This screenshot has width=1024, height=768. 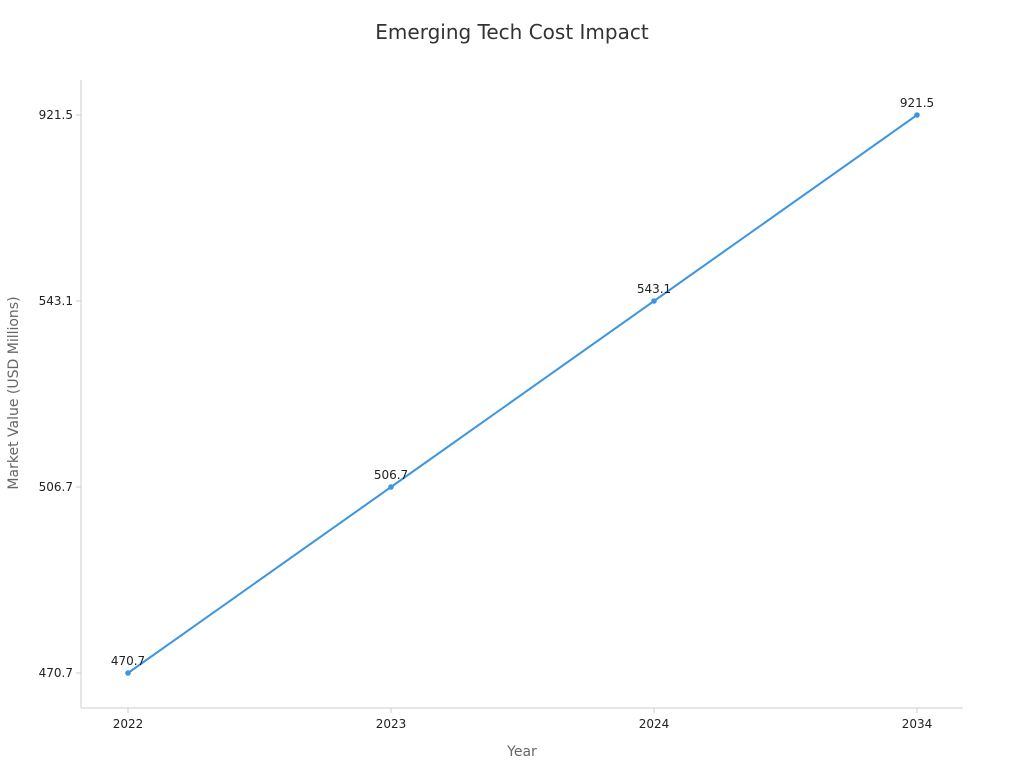 What do you see at coordinates (14, 392) in the screenshot?
I see `y-axis-title: Market Value (USD Millions)` at bounding box center [14, 392].